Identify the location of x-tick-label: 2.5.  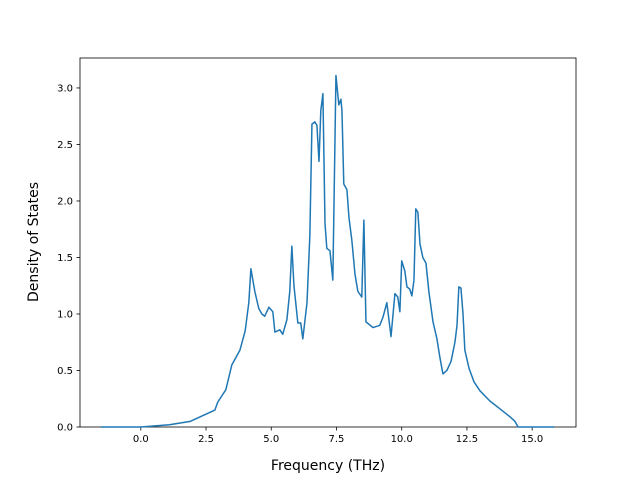
(206, 439).